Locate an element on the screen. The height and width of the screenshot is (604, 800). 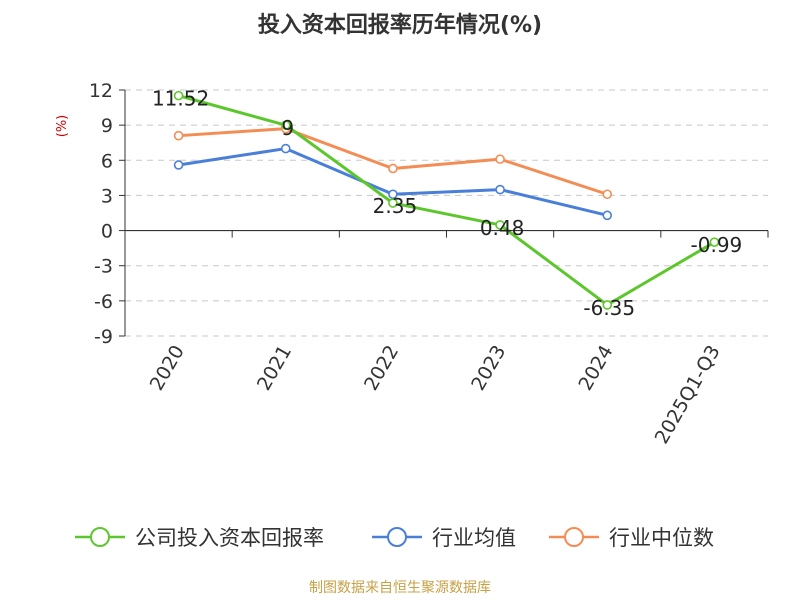
chart-title: 投入资本回报率历年情况(%) is located at coordinates (400, 25).